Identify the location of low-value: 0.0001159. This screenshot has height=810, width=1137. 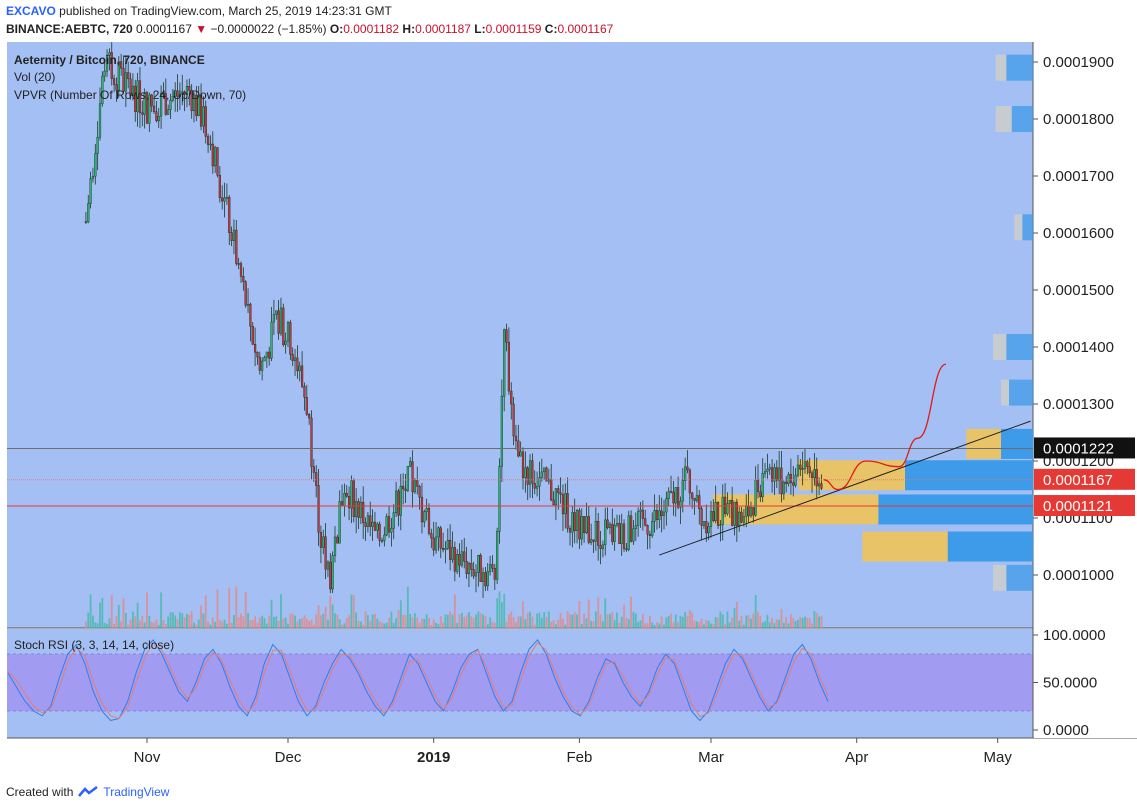
(513, 29).